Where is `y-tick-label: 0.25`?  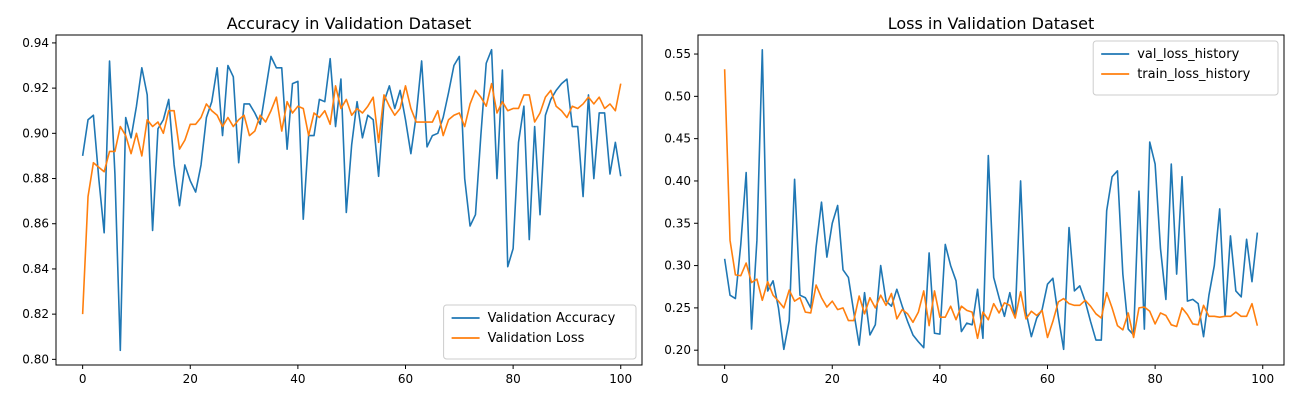
y-tick-label: 0.25 is located at coordinates (677, 308).